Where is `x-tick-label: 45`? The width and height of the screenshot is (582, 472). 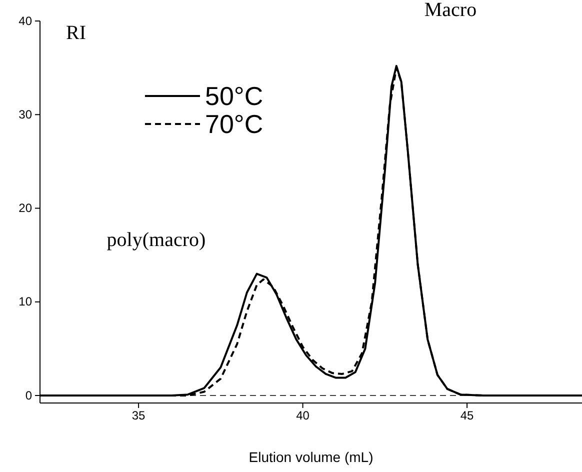 x-tick-label: 45 is located at coordinates (467, 415).